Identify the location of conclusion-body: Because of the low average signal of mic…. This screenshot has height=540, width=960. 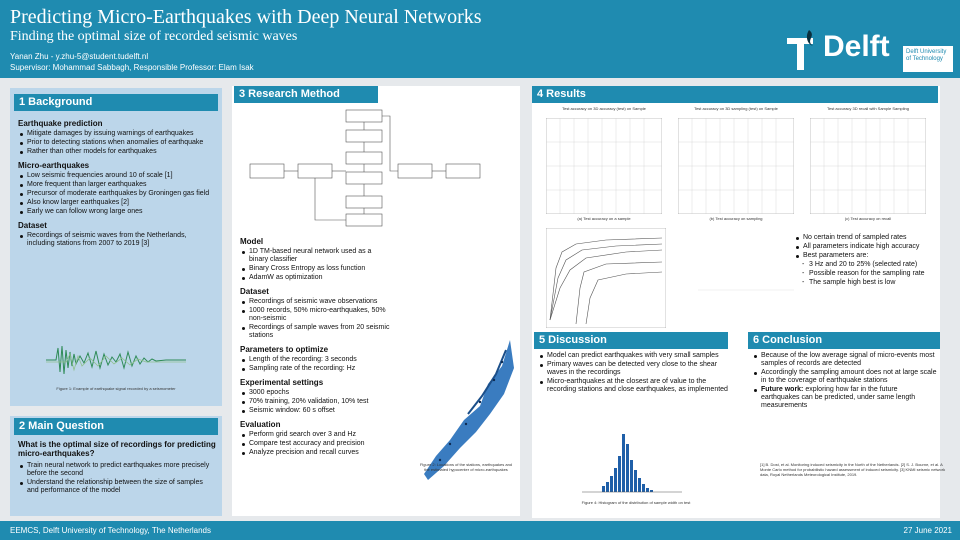
(845, 381).